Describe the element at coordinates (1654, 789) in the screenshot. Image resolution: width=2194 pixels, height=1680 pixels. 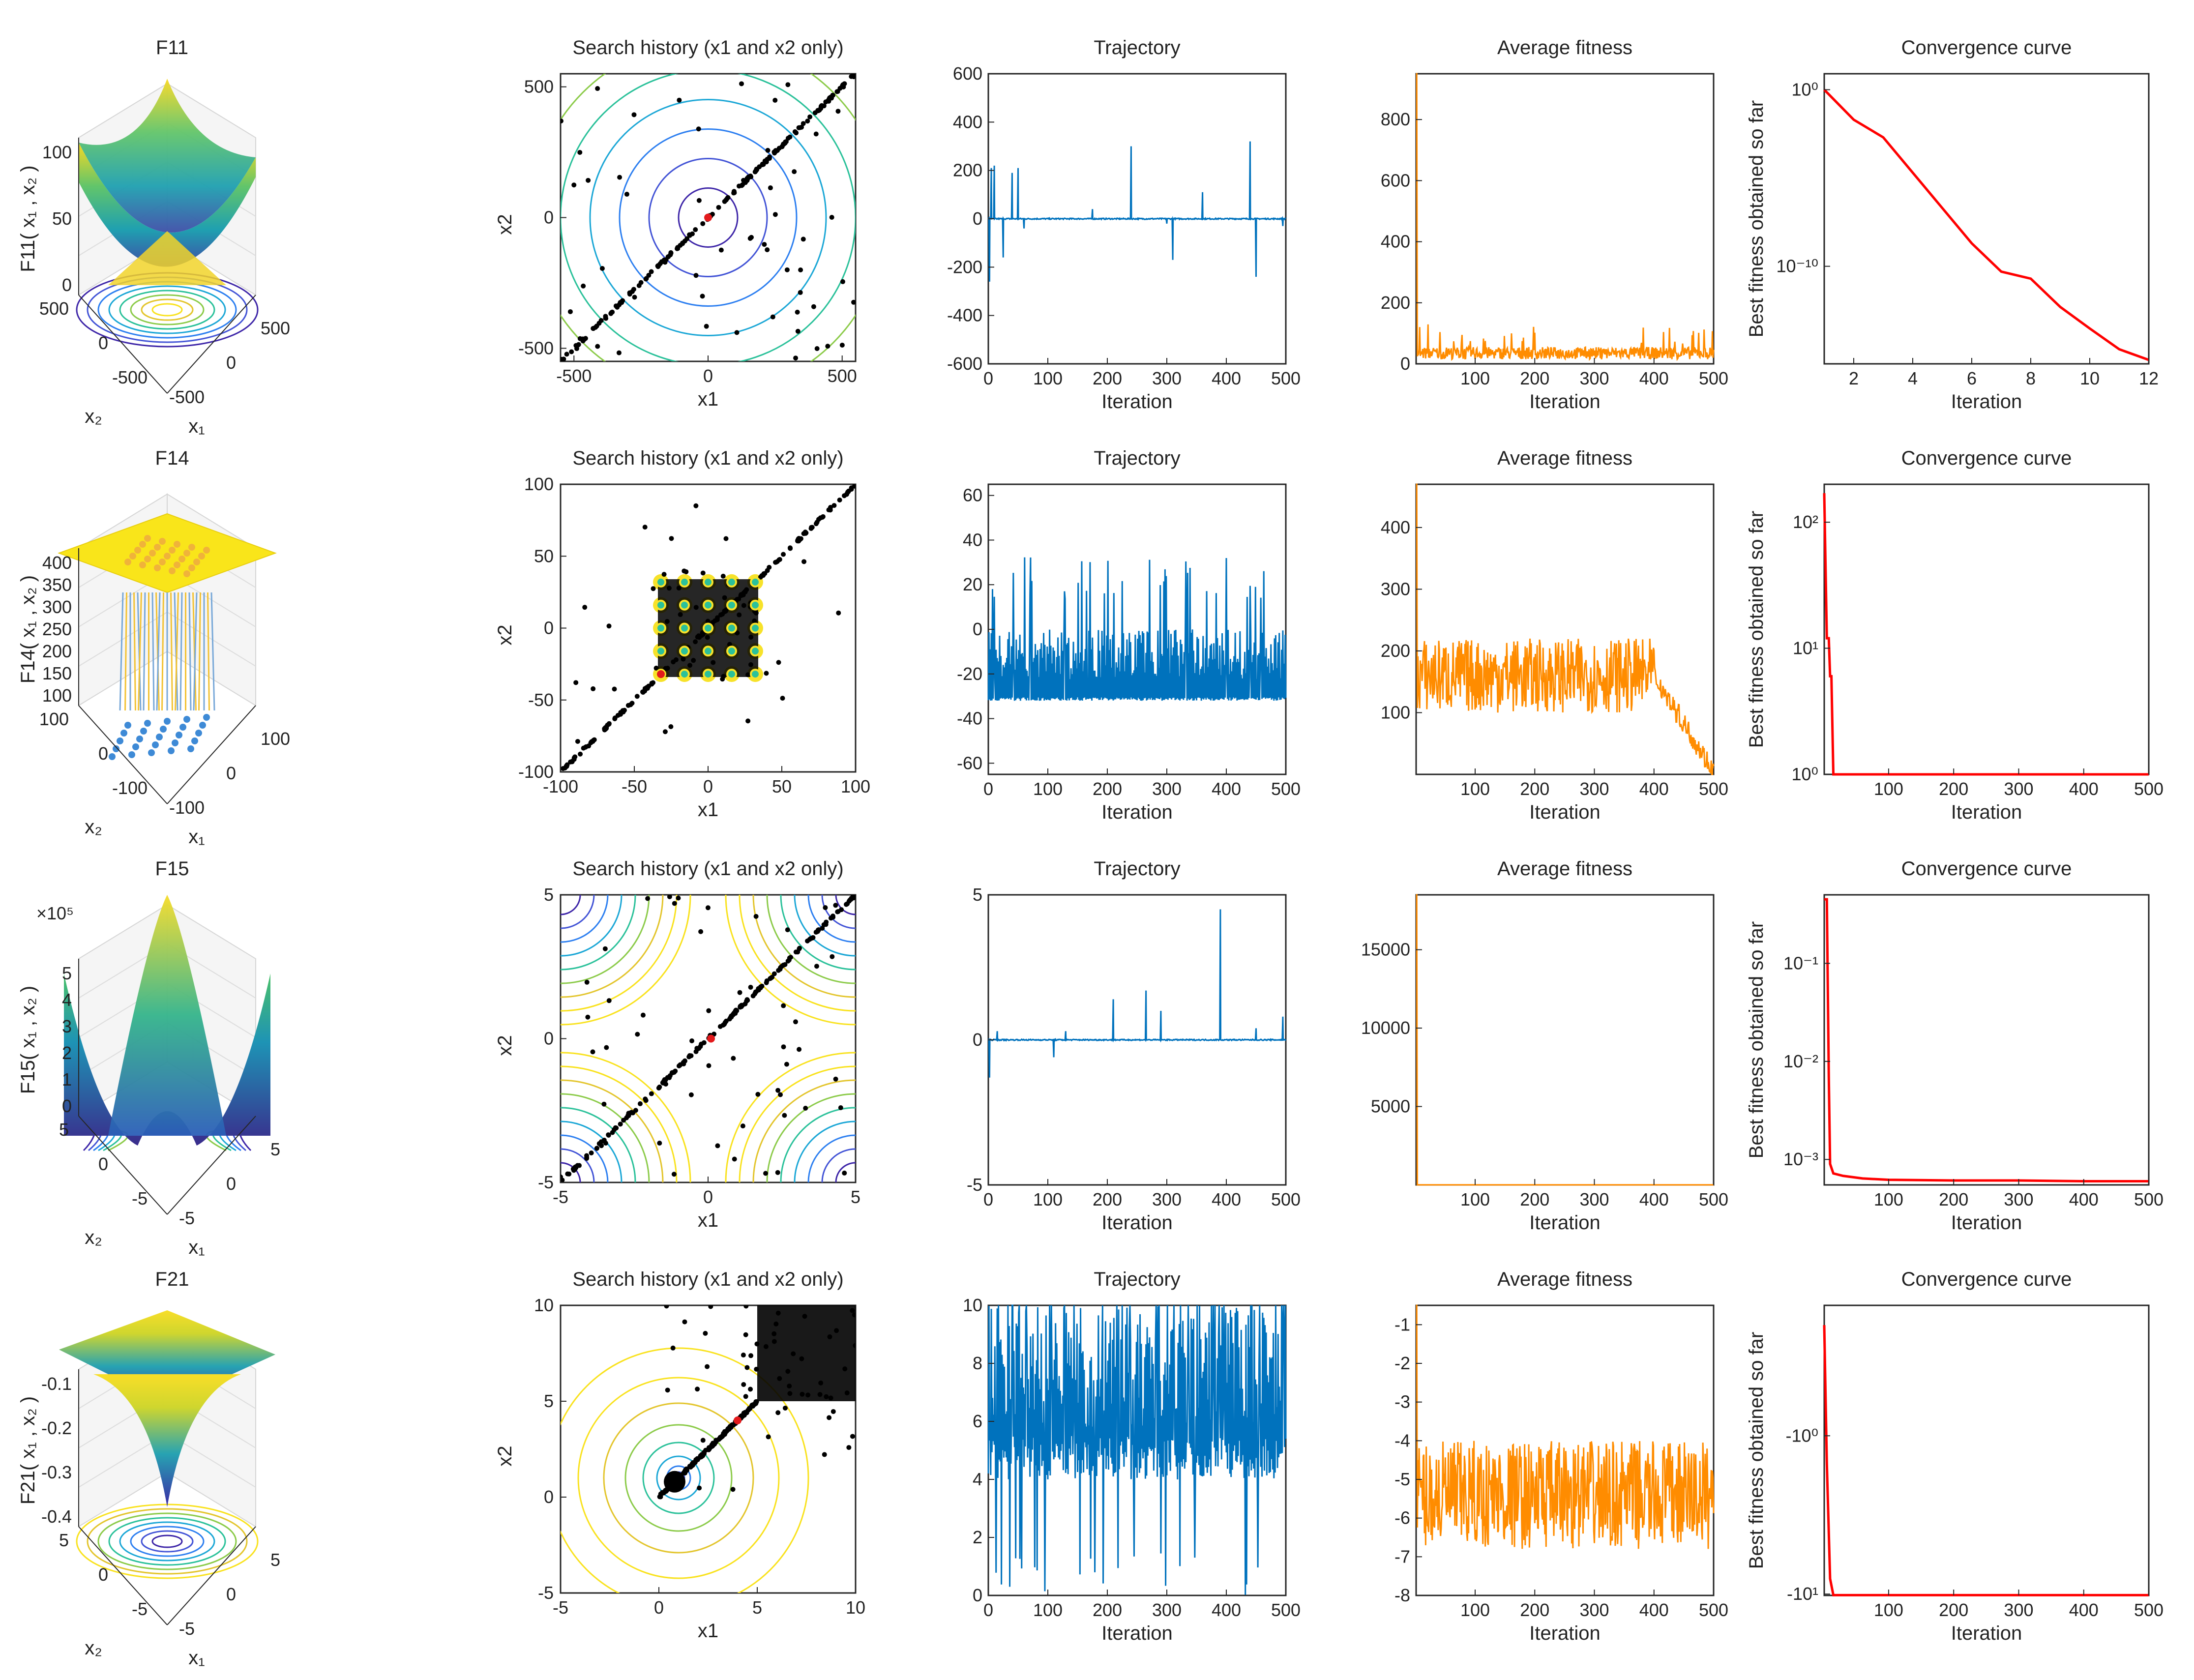
I see `x-tick-label: 400` at that location.